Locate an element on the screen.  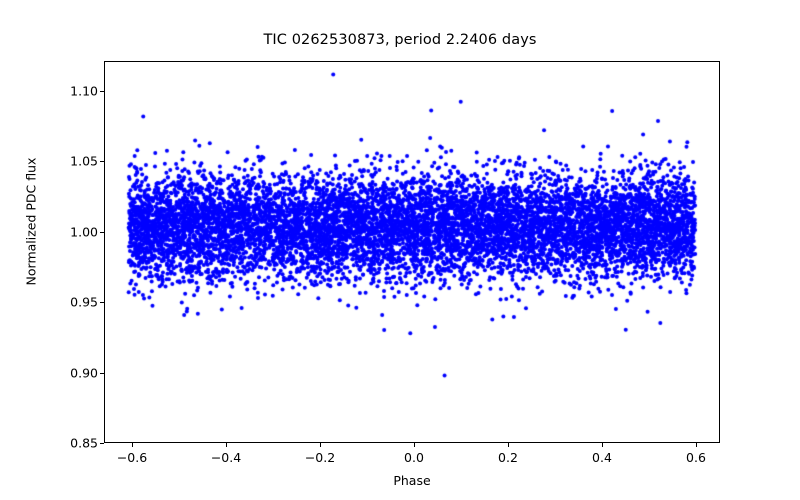
y-tick-label: 0.95 is located at coordinates (84, 302).